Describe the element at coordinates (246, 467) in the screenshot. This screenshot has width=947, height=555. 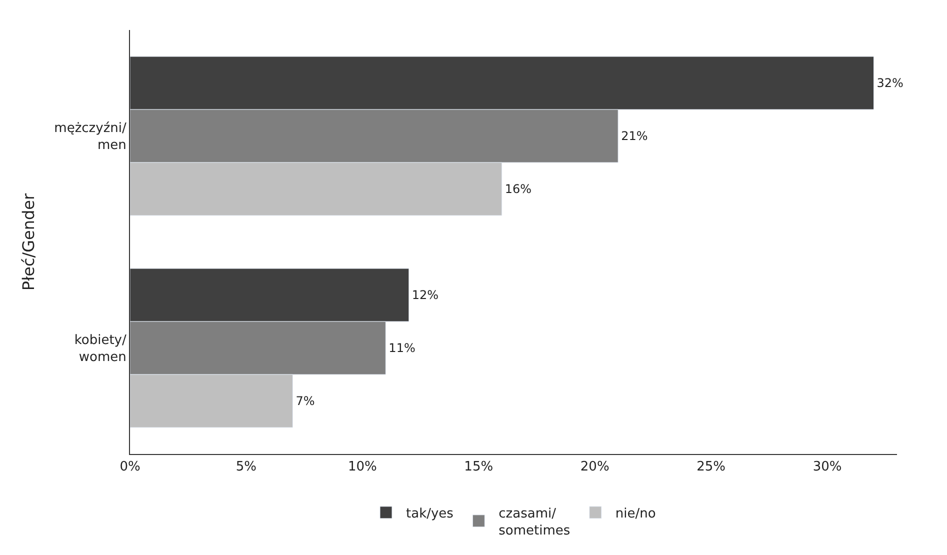
I see `x-tick-label: 5%` at that location.